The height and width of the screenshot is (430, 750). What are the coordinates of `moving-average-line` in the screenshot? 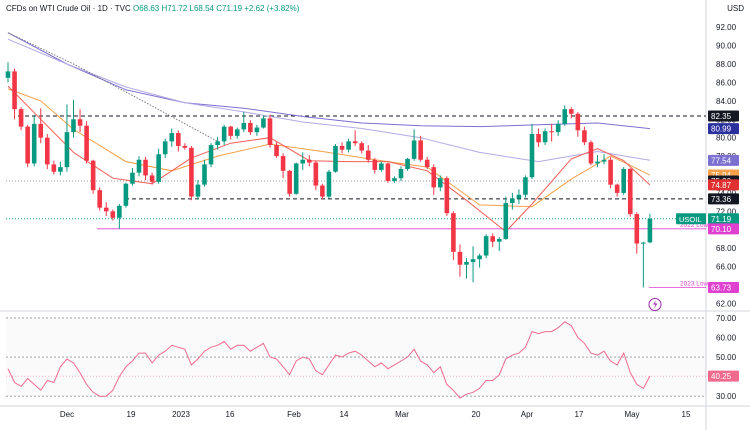 It's located at (112, 87).